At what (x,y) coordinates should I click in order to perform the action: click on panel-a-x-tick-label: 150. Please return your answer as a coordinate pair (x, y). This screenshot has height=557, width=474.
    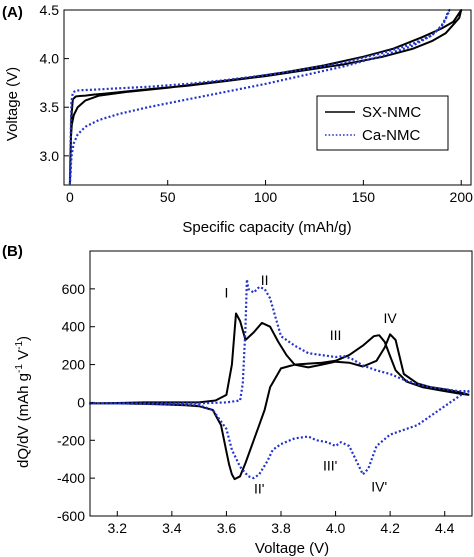
    Looking at the image, I should click on (364, 197).